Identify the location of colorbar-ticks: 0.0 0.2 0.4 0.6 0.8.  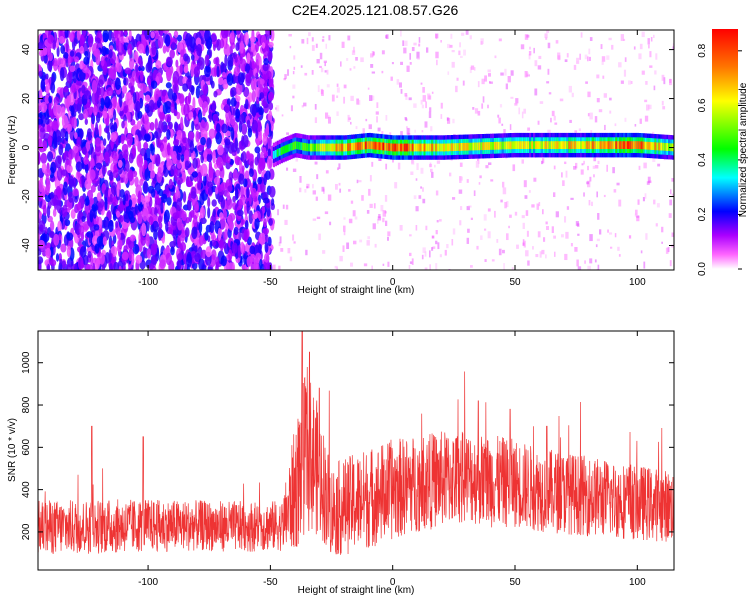
(719, 159).